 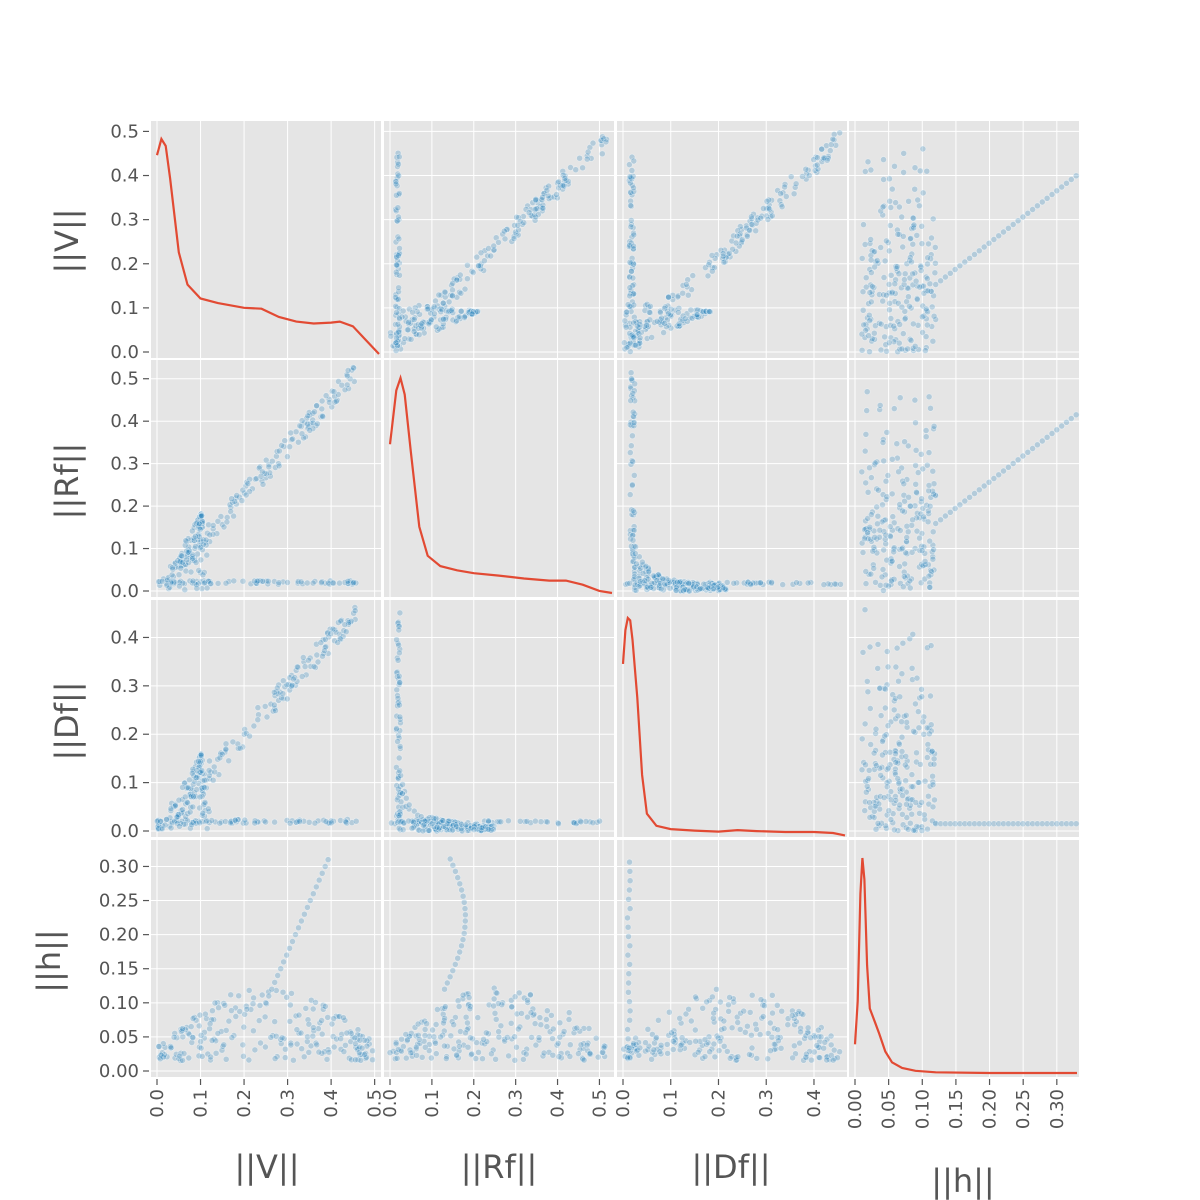 What do you see at coordinates (119, 866) in the screenshot?
I see `ytick-label: 0.30` at bounding box center [119, 866].